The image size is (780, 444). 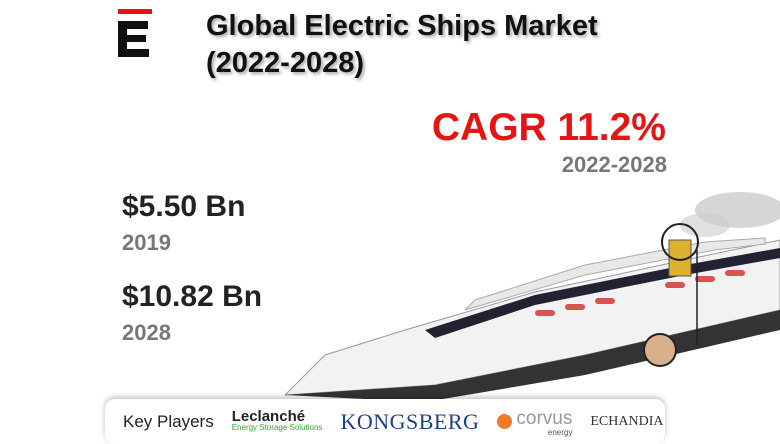 I want to click on corvus-icon, so click(x=505, y=421).